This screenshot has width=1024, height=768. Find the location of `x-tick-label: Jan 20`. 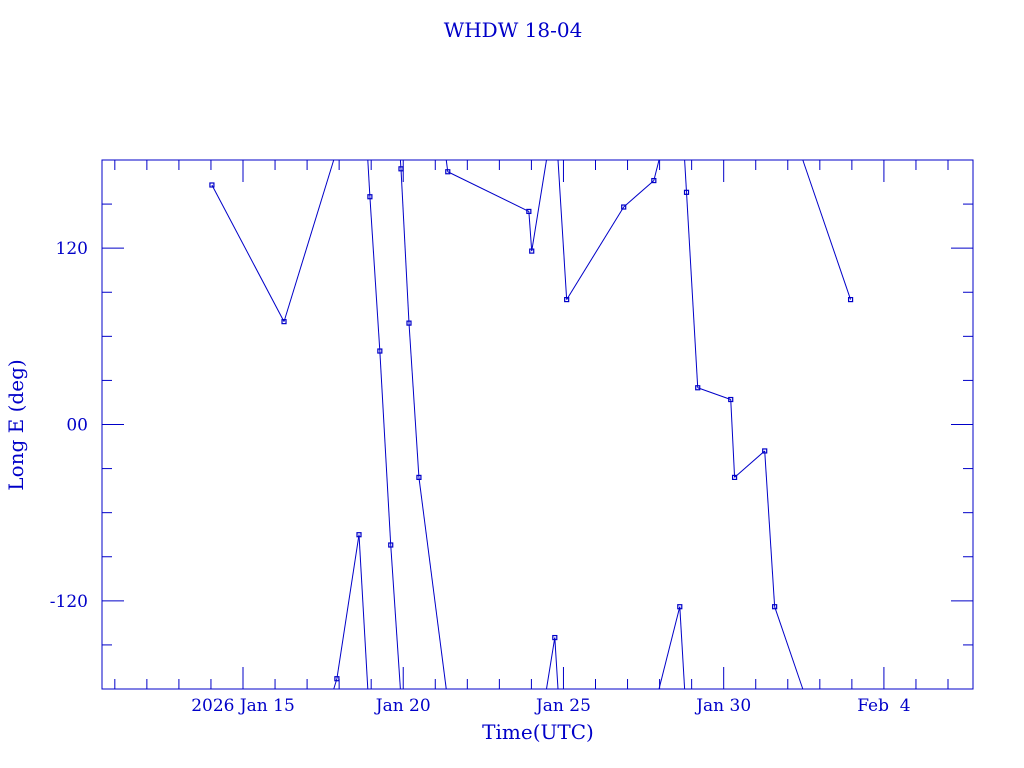

x-tick-label: Jan 20 is located at coordinates (402, 706).